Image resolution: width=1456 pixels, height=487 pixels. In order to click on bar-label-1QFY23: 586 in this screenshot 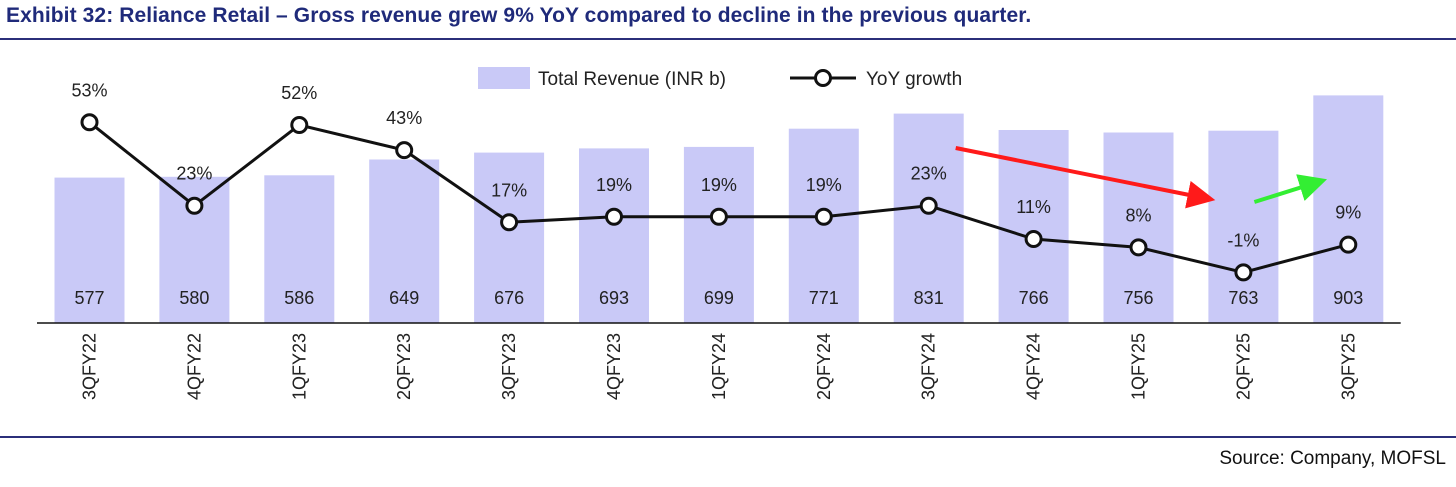, I will do `click(299, 298)`.